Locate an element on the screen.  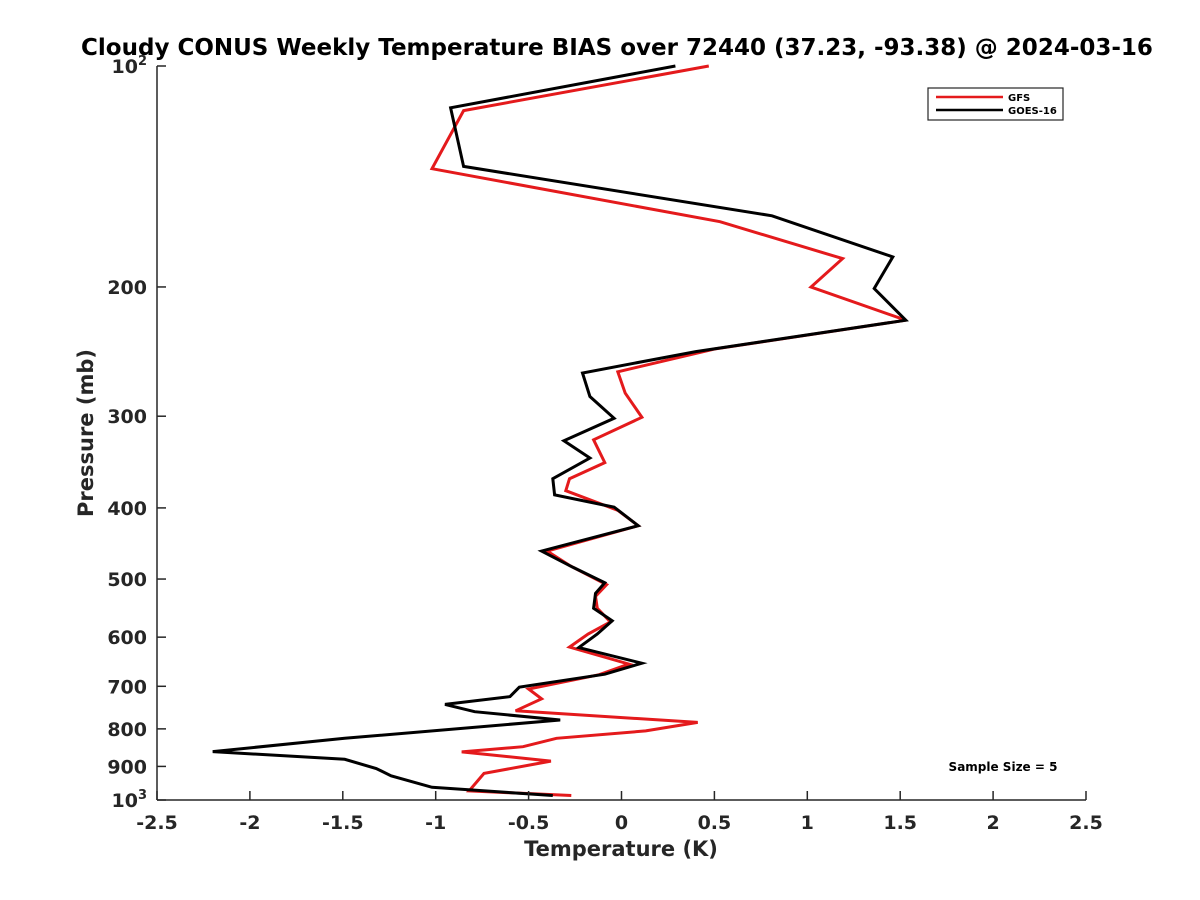
y-tick-label: 300 is located at coordinates (127, 417).